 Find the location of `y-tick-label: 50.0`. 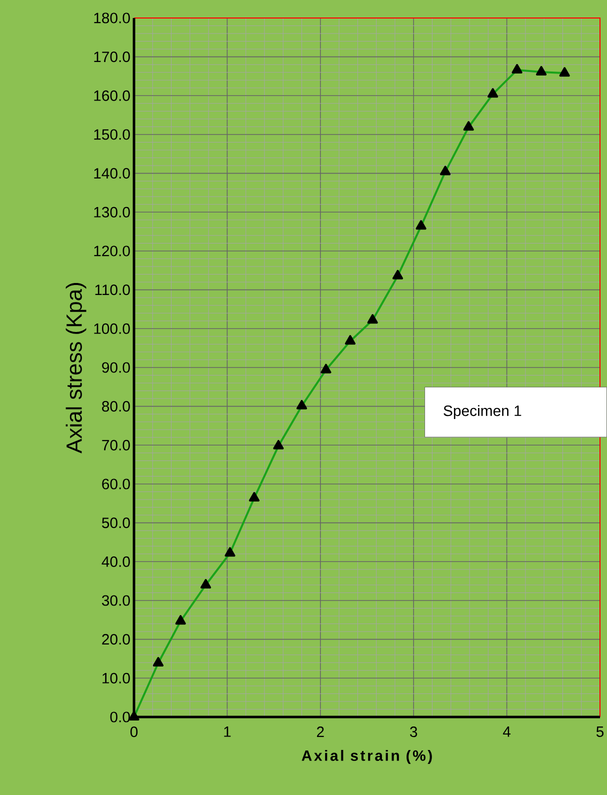

y-tick-label: 50.0 is located at coordinates (116, 523).